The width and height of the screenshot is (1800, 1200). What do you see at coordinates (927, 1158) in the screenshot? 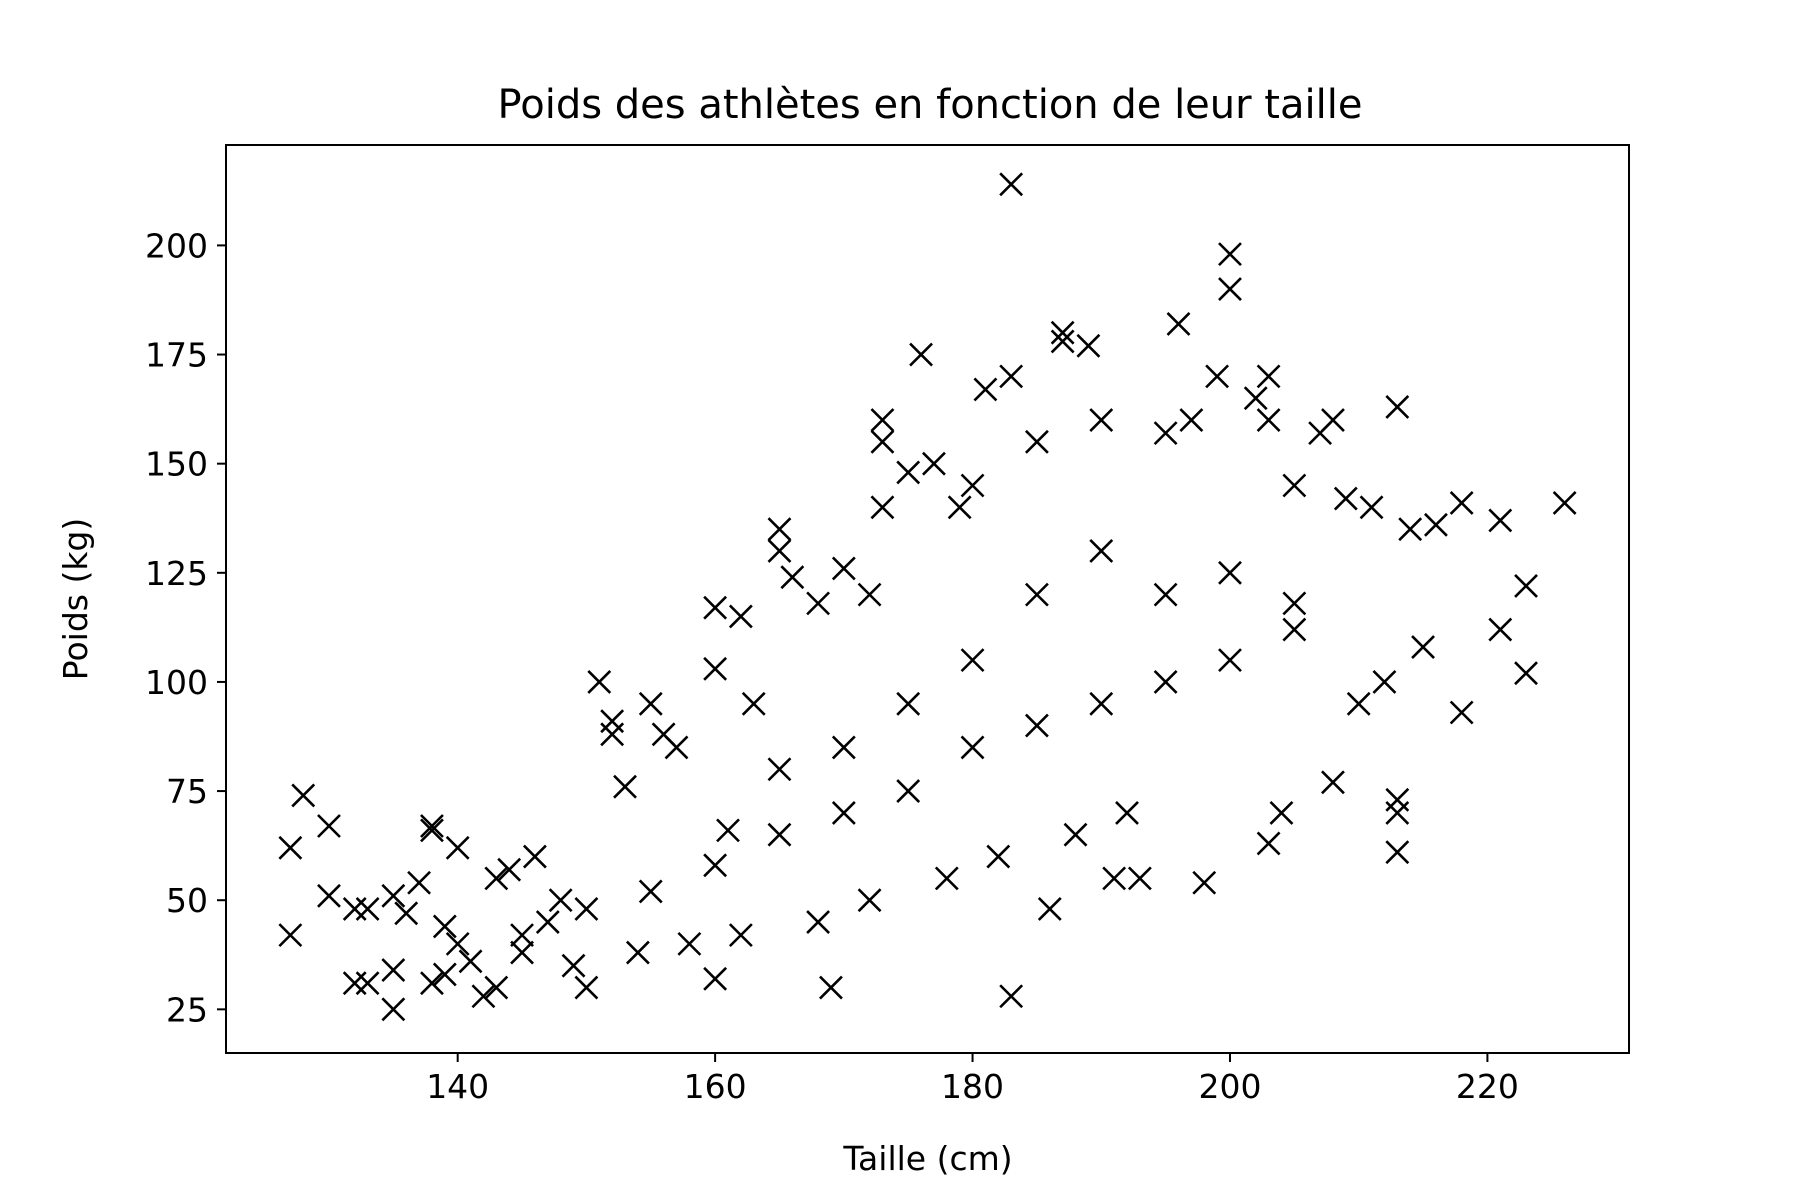
I see `x-axis-label: Taille (cm)` at bounding box center [927, 1158].